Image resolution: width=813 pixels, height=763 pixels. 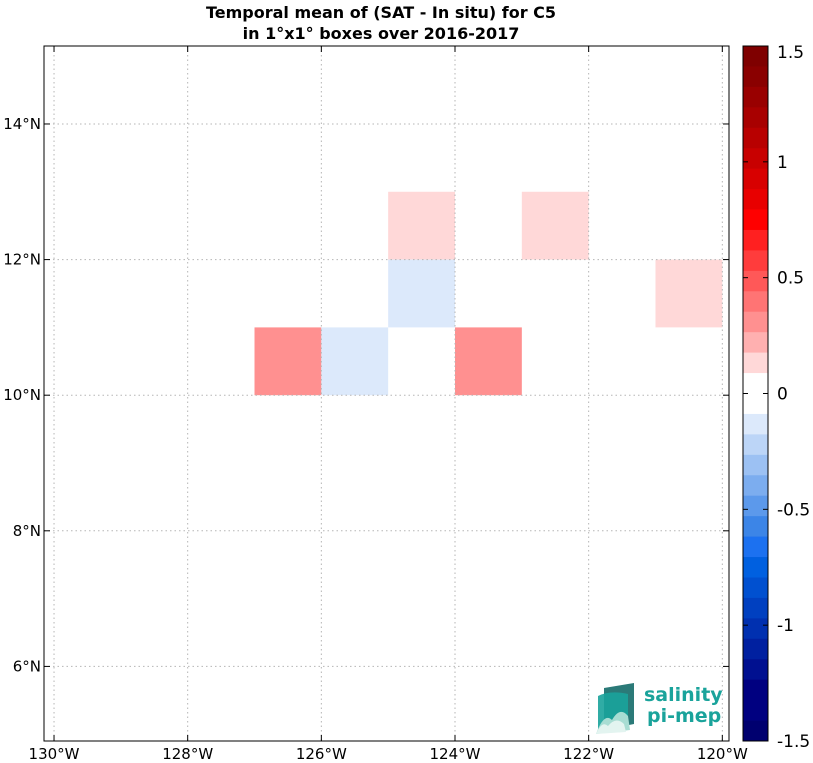 I want to click on colorbar-tick-label-2: 0.5, so click(x=790, y=279).